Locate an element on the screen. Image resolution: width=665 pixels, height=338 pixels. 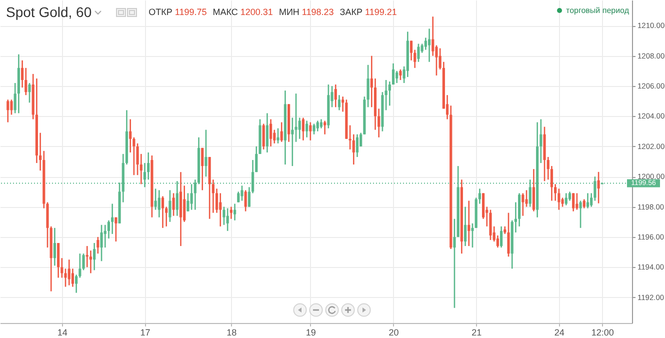
x-tick-label: 14 is located at coordinates (62, 333).